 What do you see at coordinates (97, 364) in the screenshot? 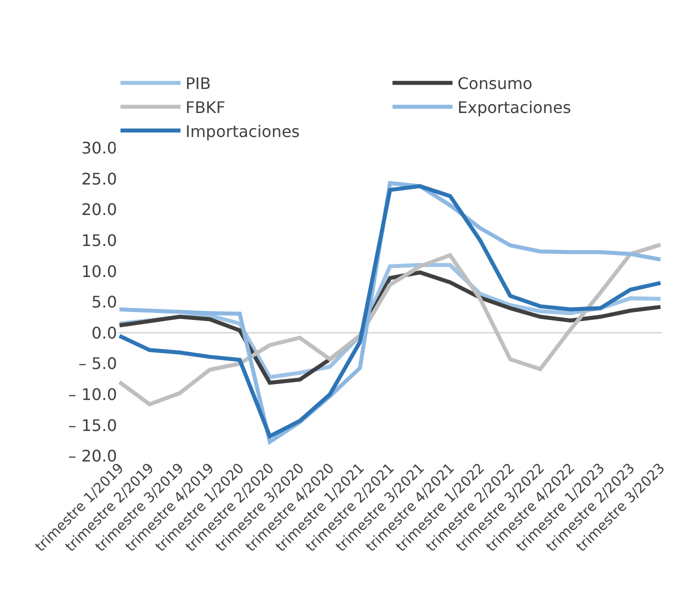
I see `y-tick-label: – 5.0` at bounding box center [97, 364].